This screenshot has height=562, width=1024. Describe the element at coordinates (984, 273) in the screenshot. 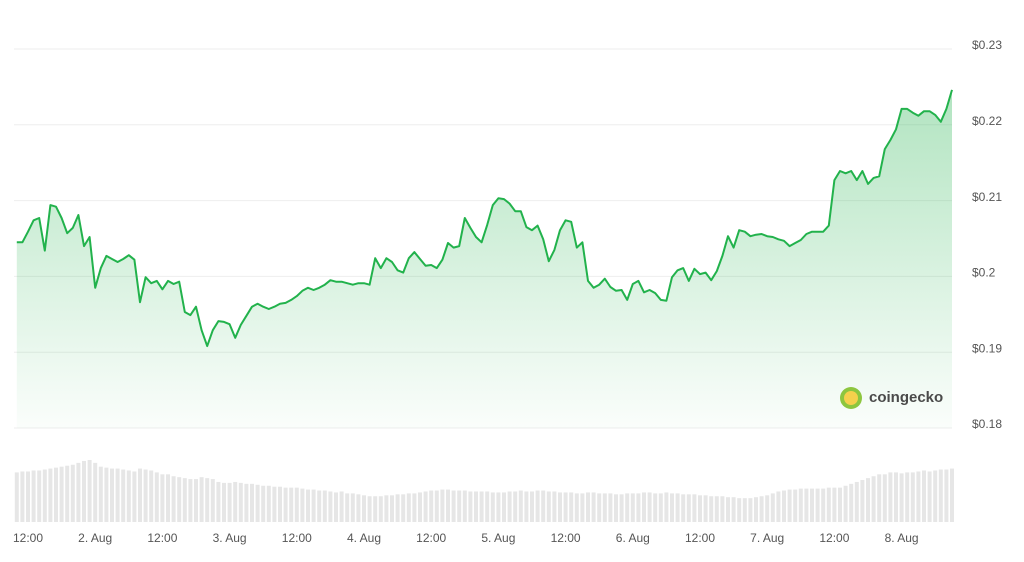

I see `y-tick-label: $0.2` at that location.